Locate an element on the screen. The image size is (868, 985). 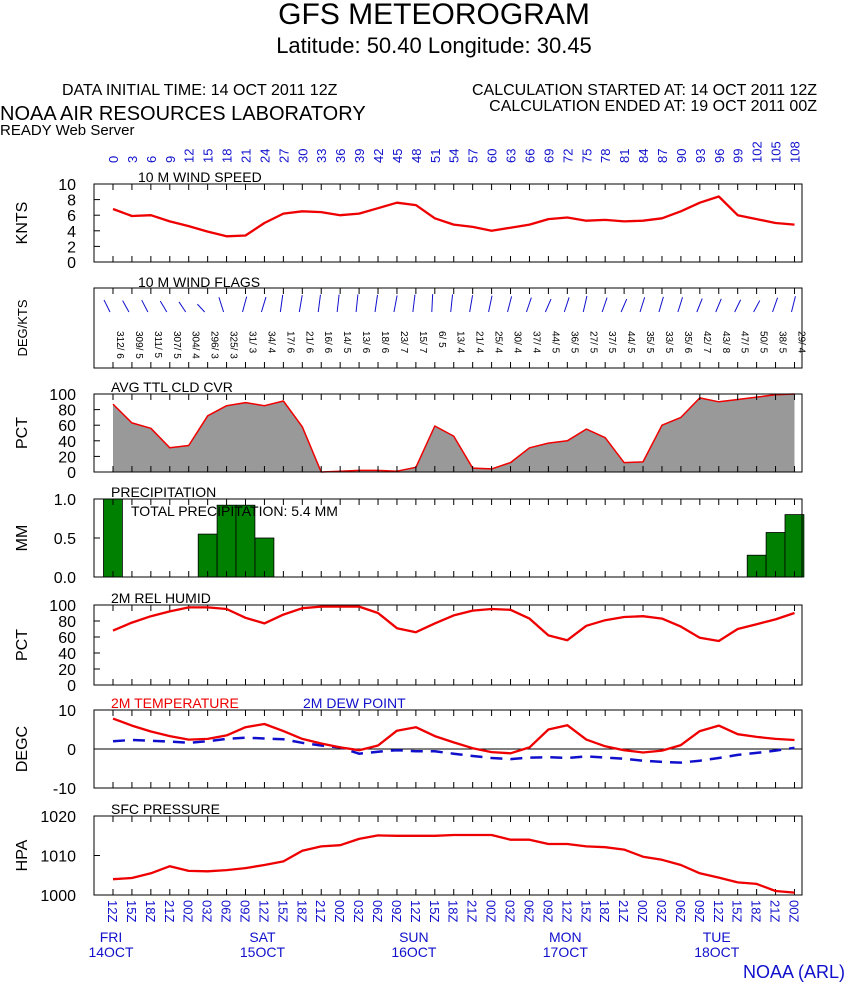
humidity-y-tick-label: 20 is located at coordinates (67, 670).